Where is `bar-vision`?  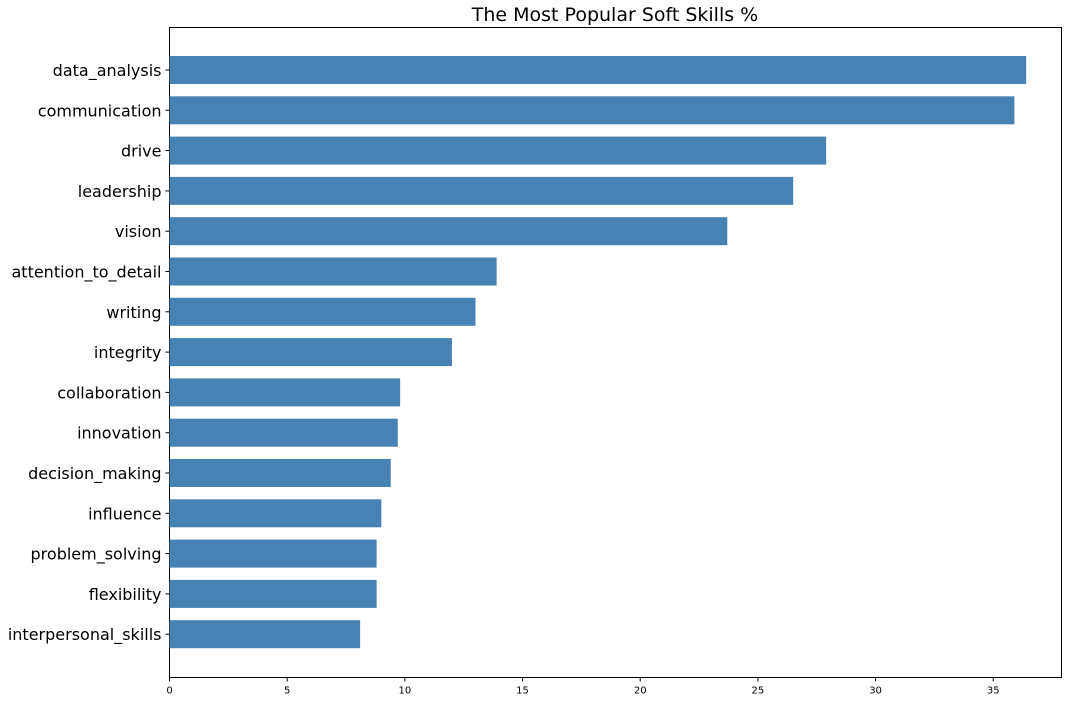 bar-vision is located at coordinates (448, 231).